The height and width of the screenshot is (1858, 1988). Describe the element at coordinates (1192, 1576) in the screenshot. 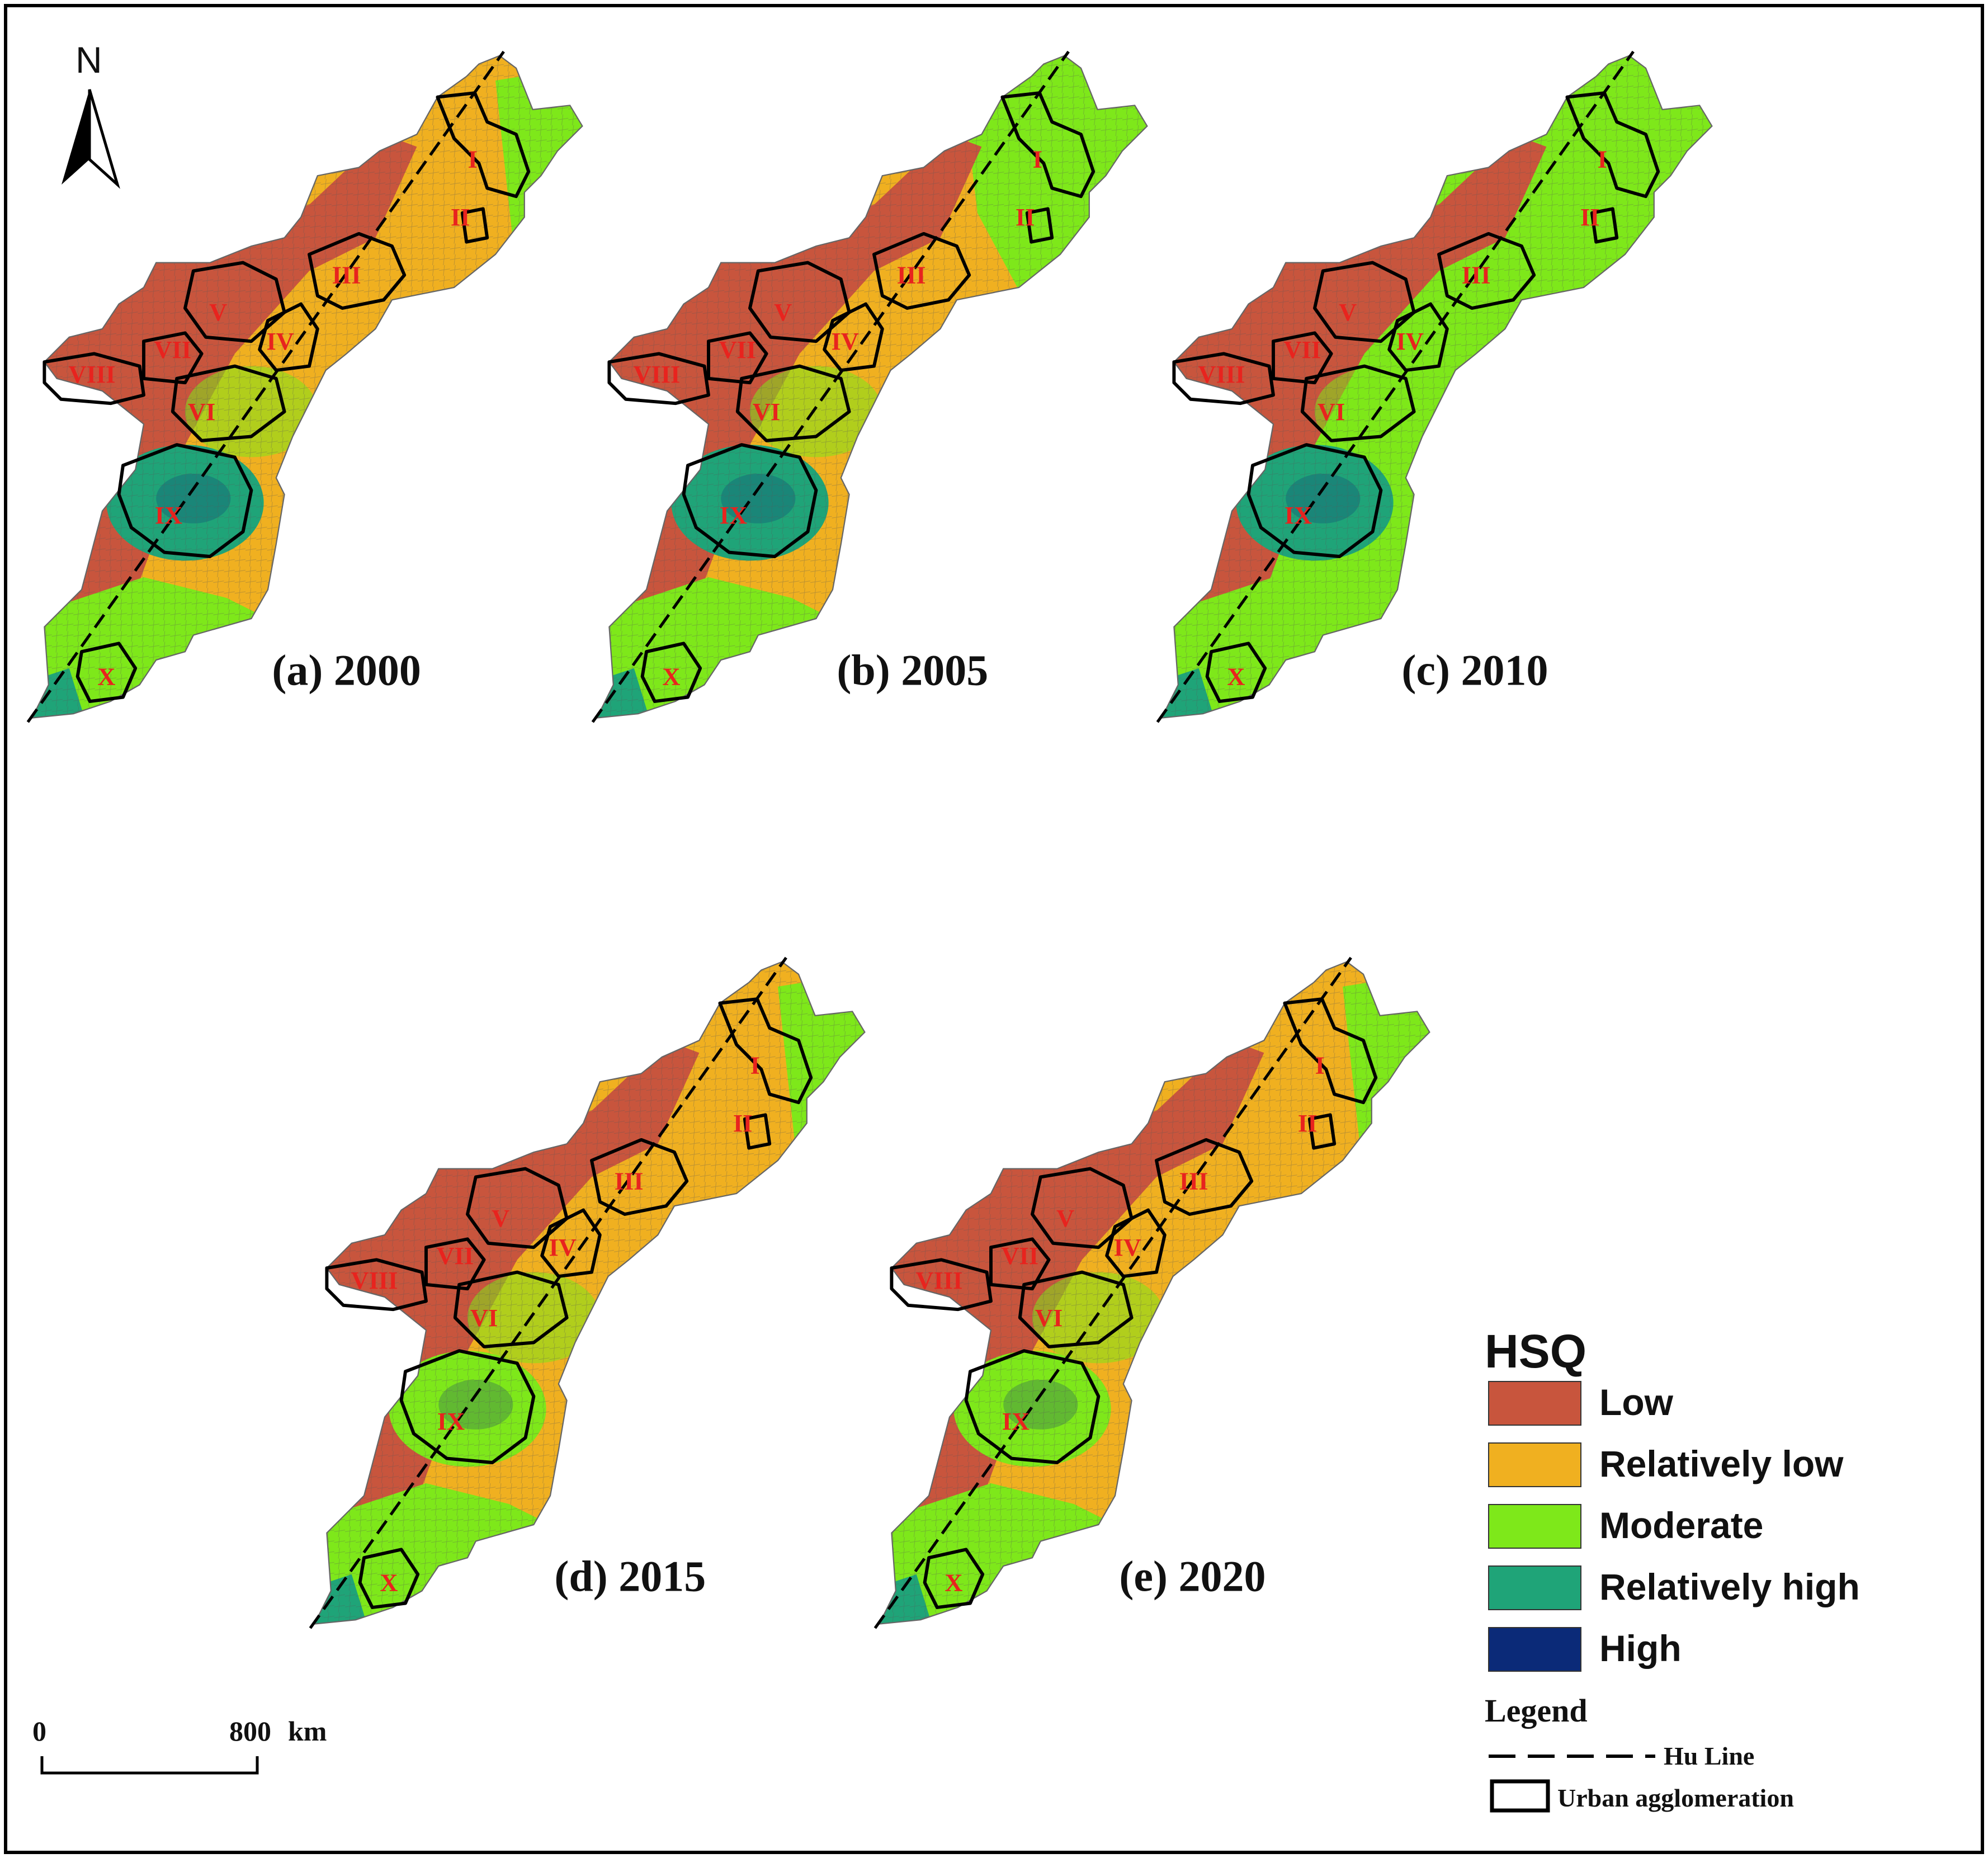

I see `panel-caption-5: (e) 2020` at that location.